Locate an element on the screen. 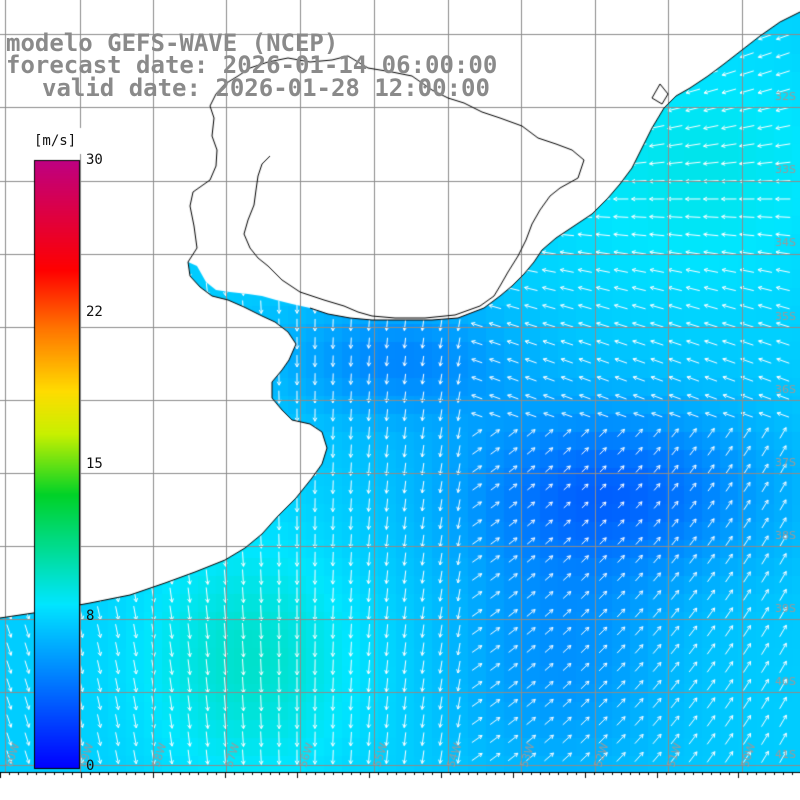  model-title: modelo GEFS-WAVE (NCEP) is located at coordinates (172, 43).